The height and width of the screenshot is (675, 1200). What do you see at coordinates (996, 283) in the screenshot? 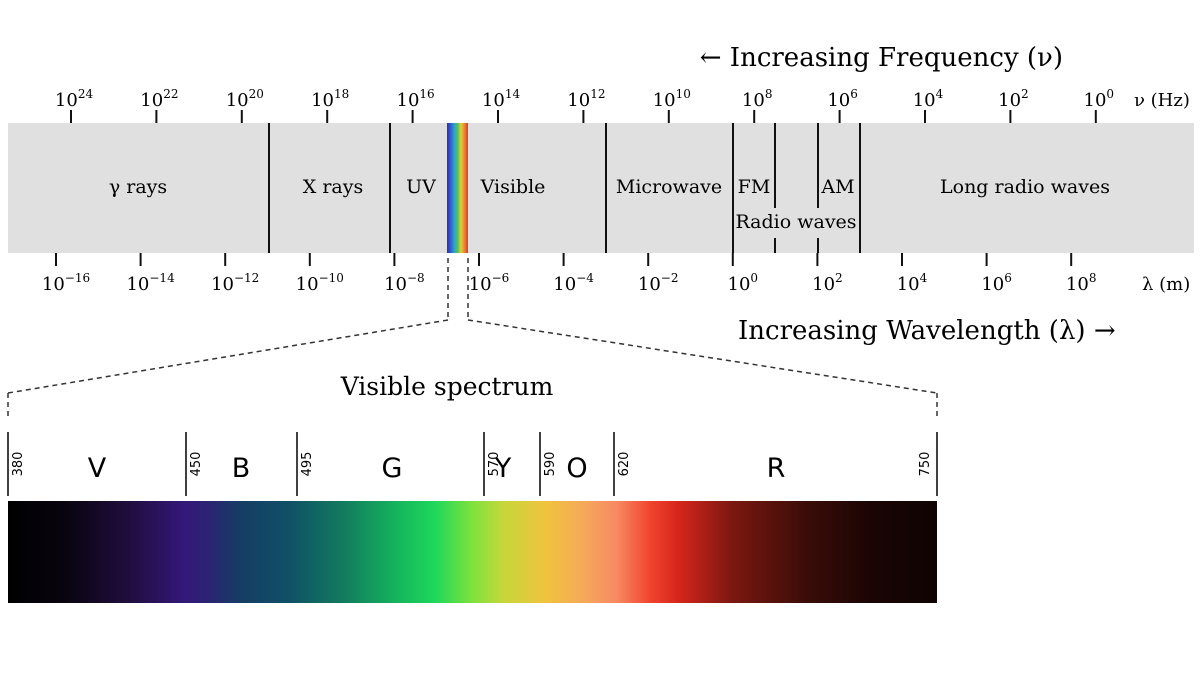
I see `wavelength-tick-label: 10⁶` at bounding box center [996, 283].